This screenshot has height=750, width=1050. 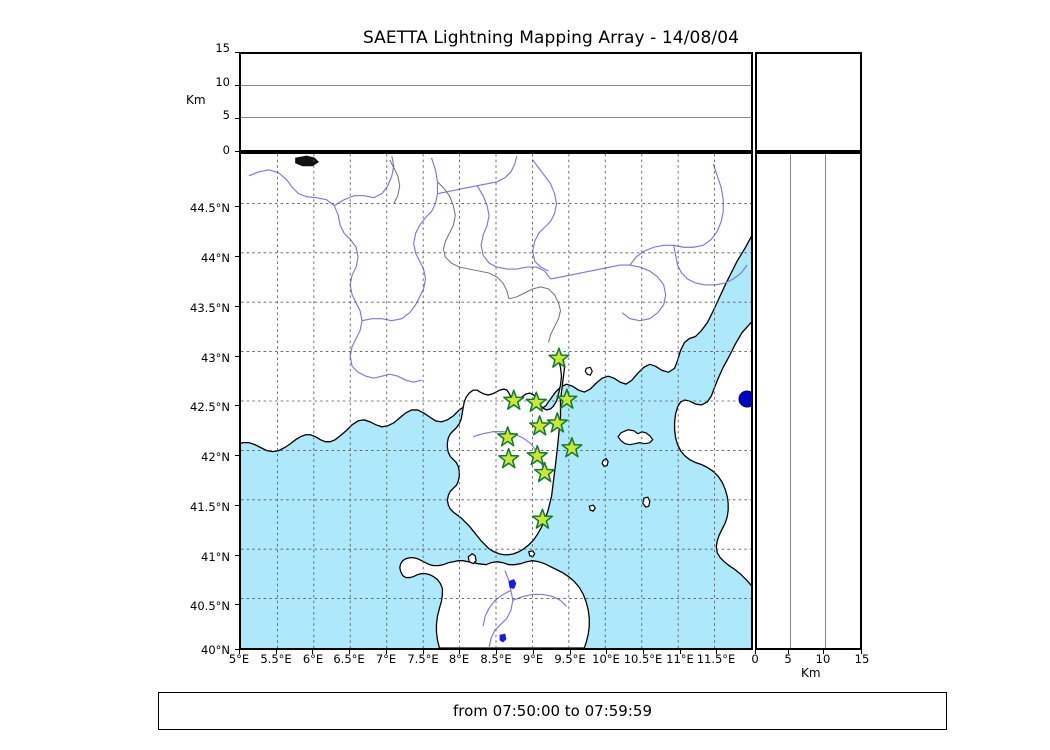 What do you see at coordinates (592, 508) in the screenshot?
I see `island-montecristo` at bounding box center [592, 508].